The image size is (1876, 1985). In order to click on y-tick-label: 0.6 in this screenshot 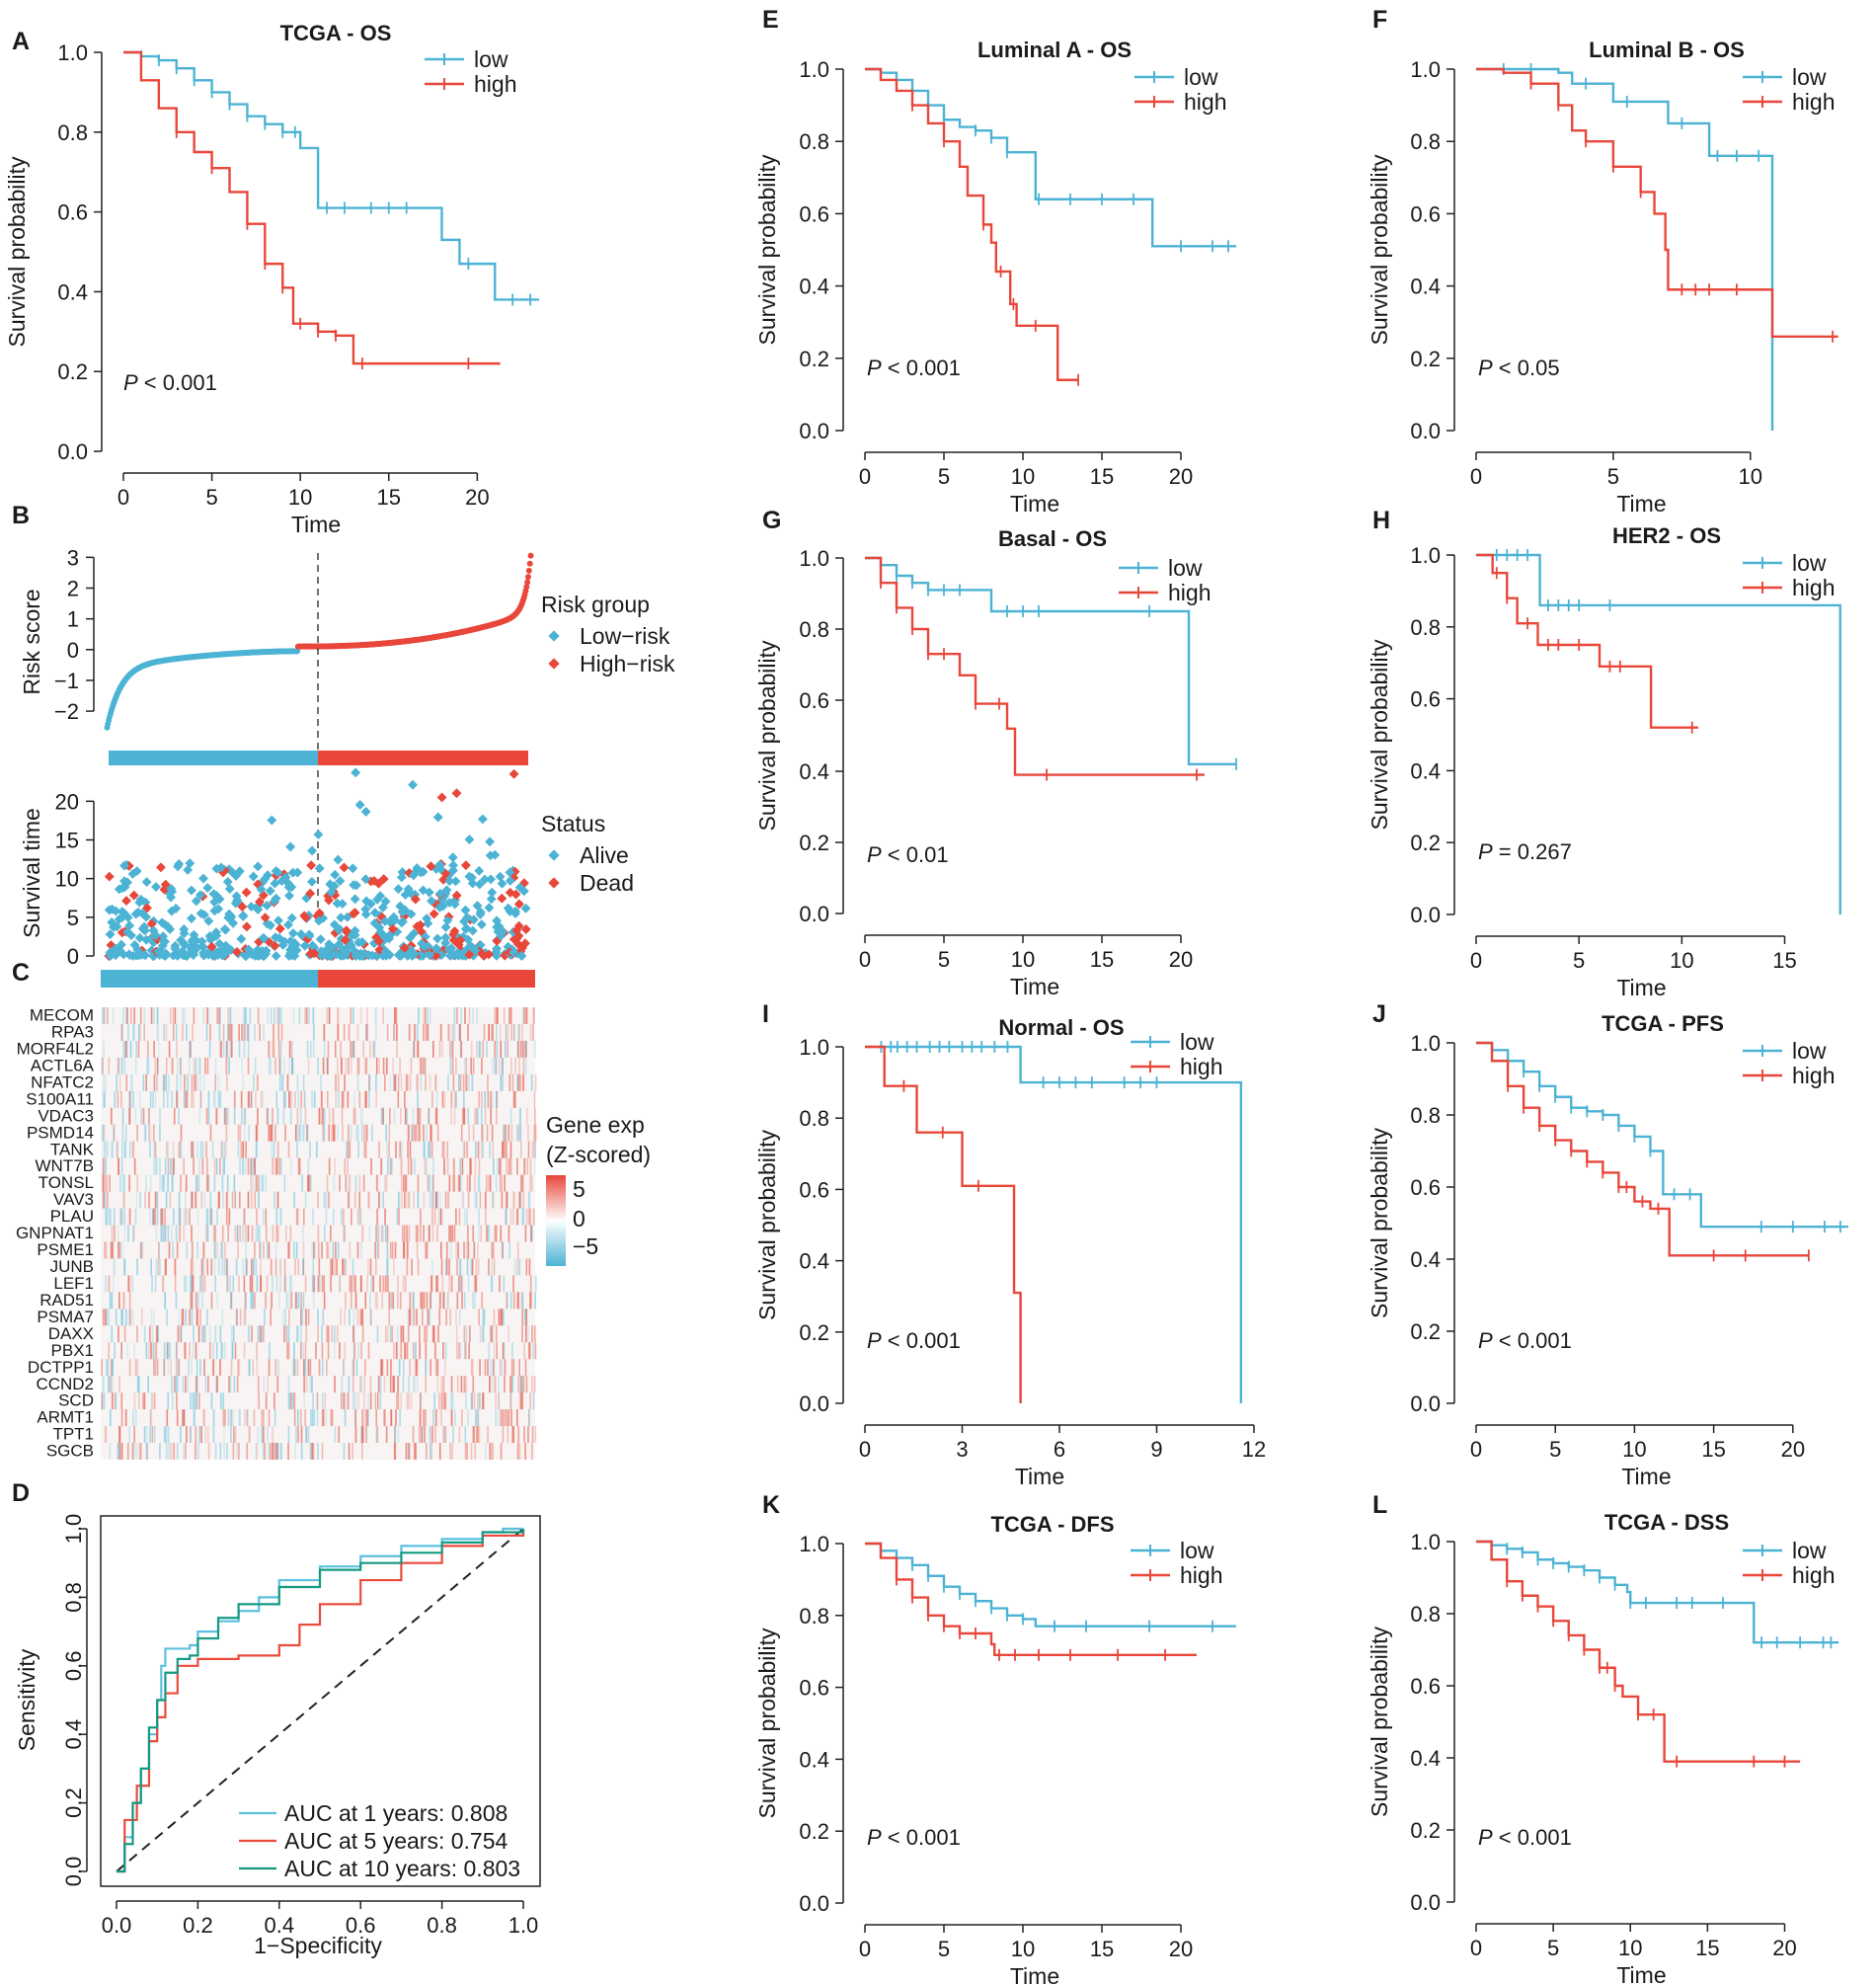, I will do `click(1426, 699)`.